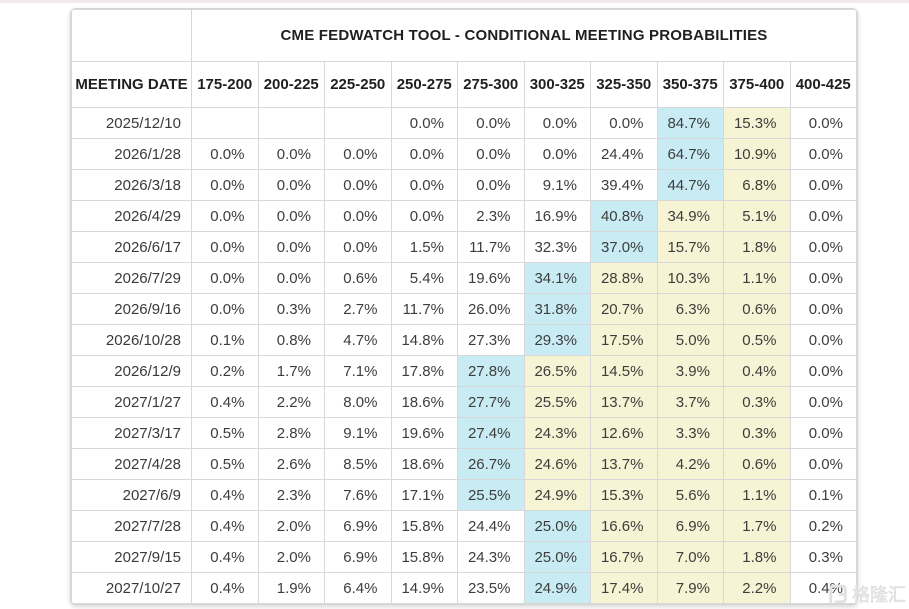  Describe the element at coordinates (690, 402) in the screenshot. I see `probability-cell: 3.7%` at that location.